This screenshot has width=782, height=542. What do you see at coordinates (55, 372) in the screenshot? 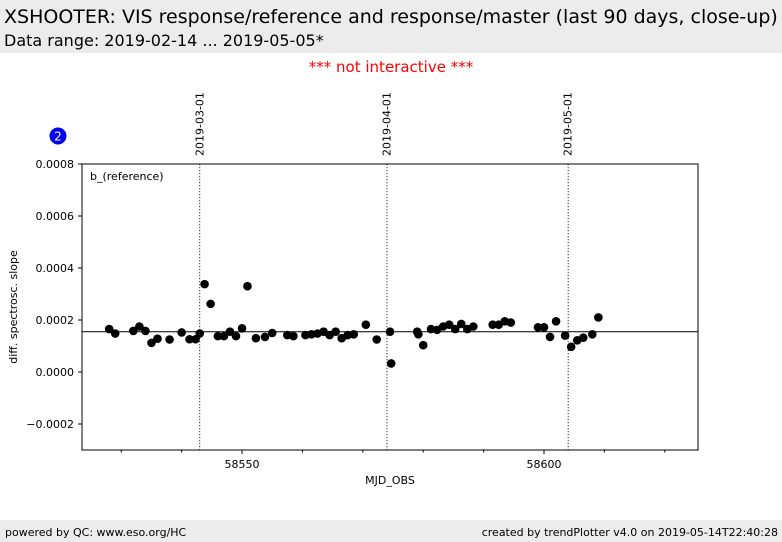
I see `y-tick-label: 0.0000` at bounding box center [55, 372].